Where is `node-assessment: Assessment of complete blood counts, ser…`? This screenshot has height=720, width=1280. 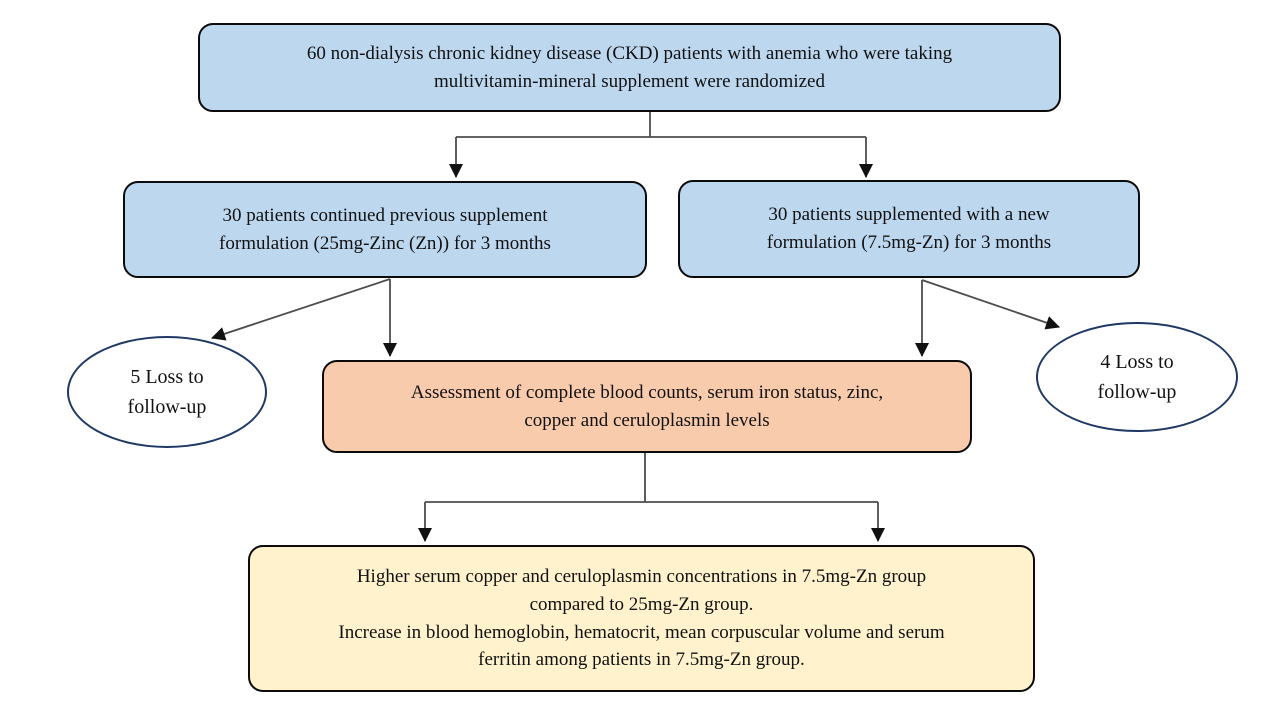 node-assessment: Assessment of complete blood counts, ser… is located at coordinates (647, 406).